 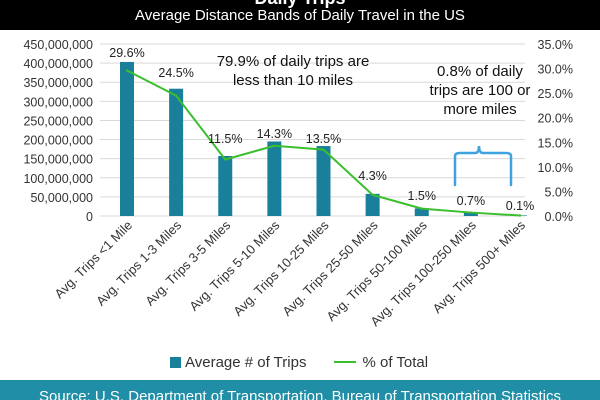 What do you see at coordinates (323, 139) in the screenshot?
I see `data-label: 13.5%` at bounding box center [323, 139].